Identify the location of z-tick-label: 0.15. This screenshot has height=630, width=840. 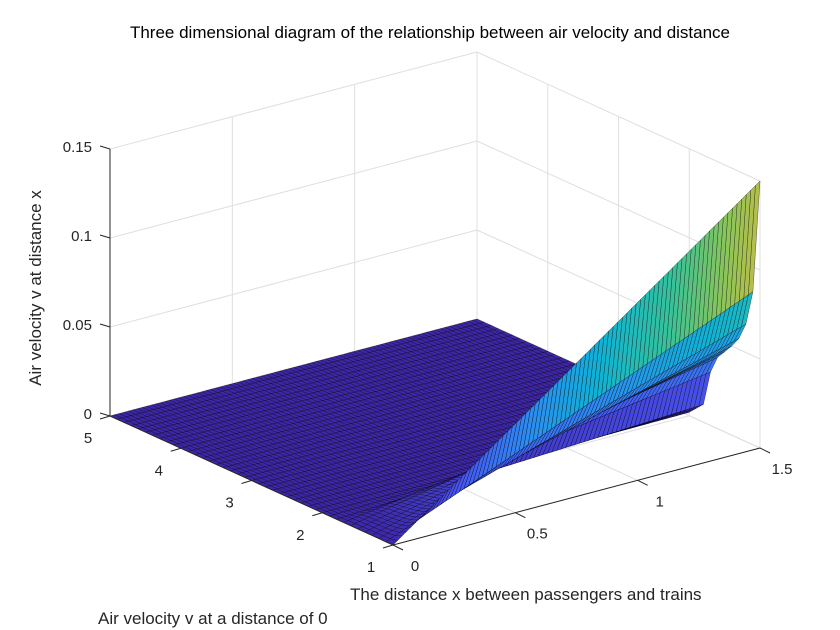
(77, 147).